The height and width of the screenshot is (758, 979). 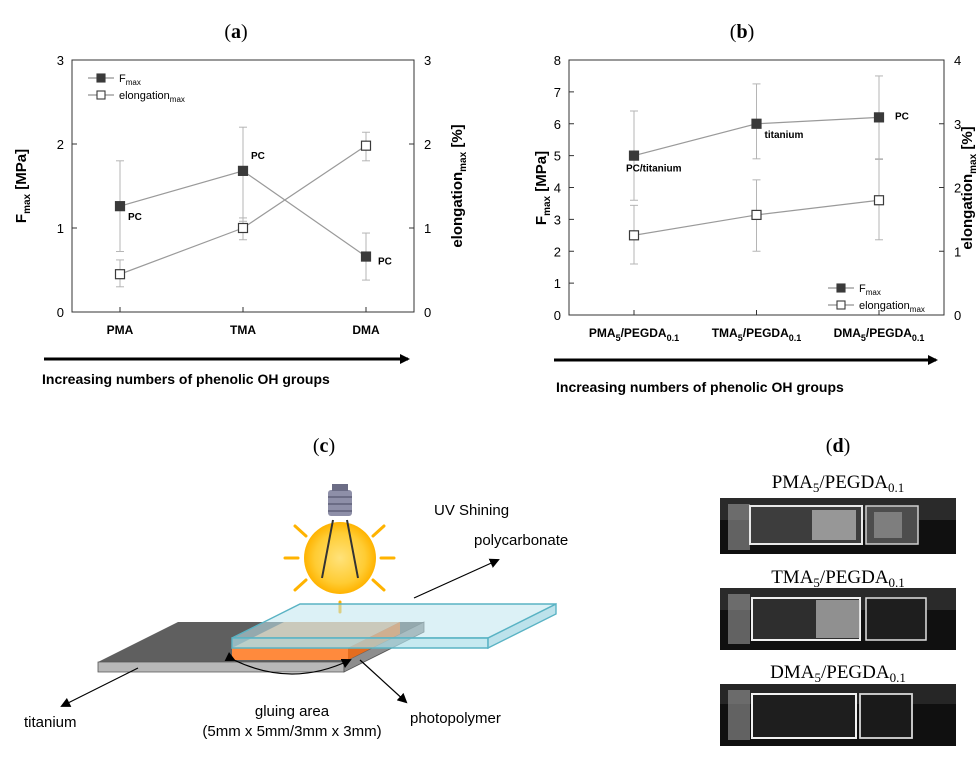 What do you see at coordinates (186, 379) in the screenshot?
I see `chart-a-xlabel: Increasing numbers of phenolic OH groups` at bounding box center [186, 379].